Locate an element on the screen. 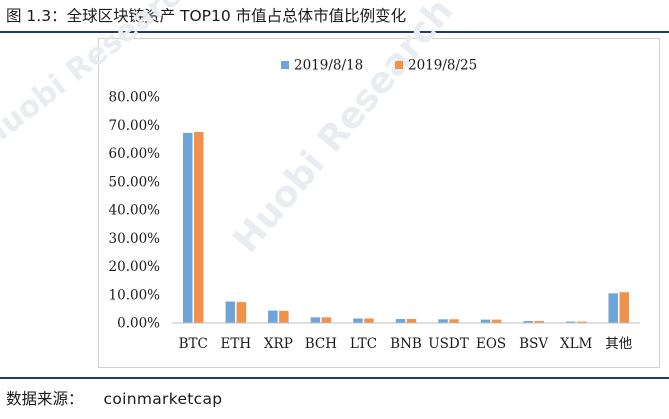 This screenshot has width=669, height=419. y-tick-label: 80.00% is located at coordinates (135, 98).